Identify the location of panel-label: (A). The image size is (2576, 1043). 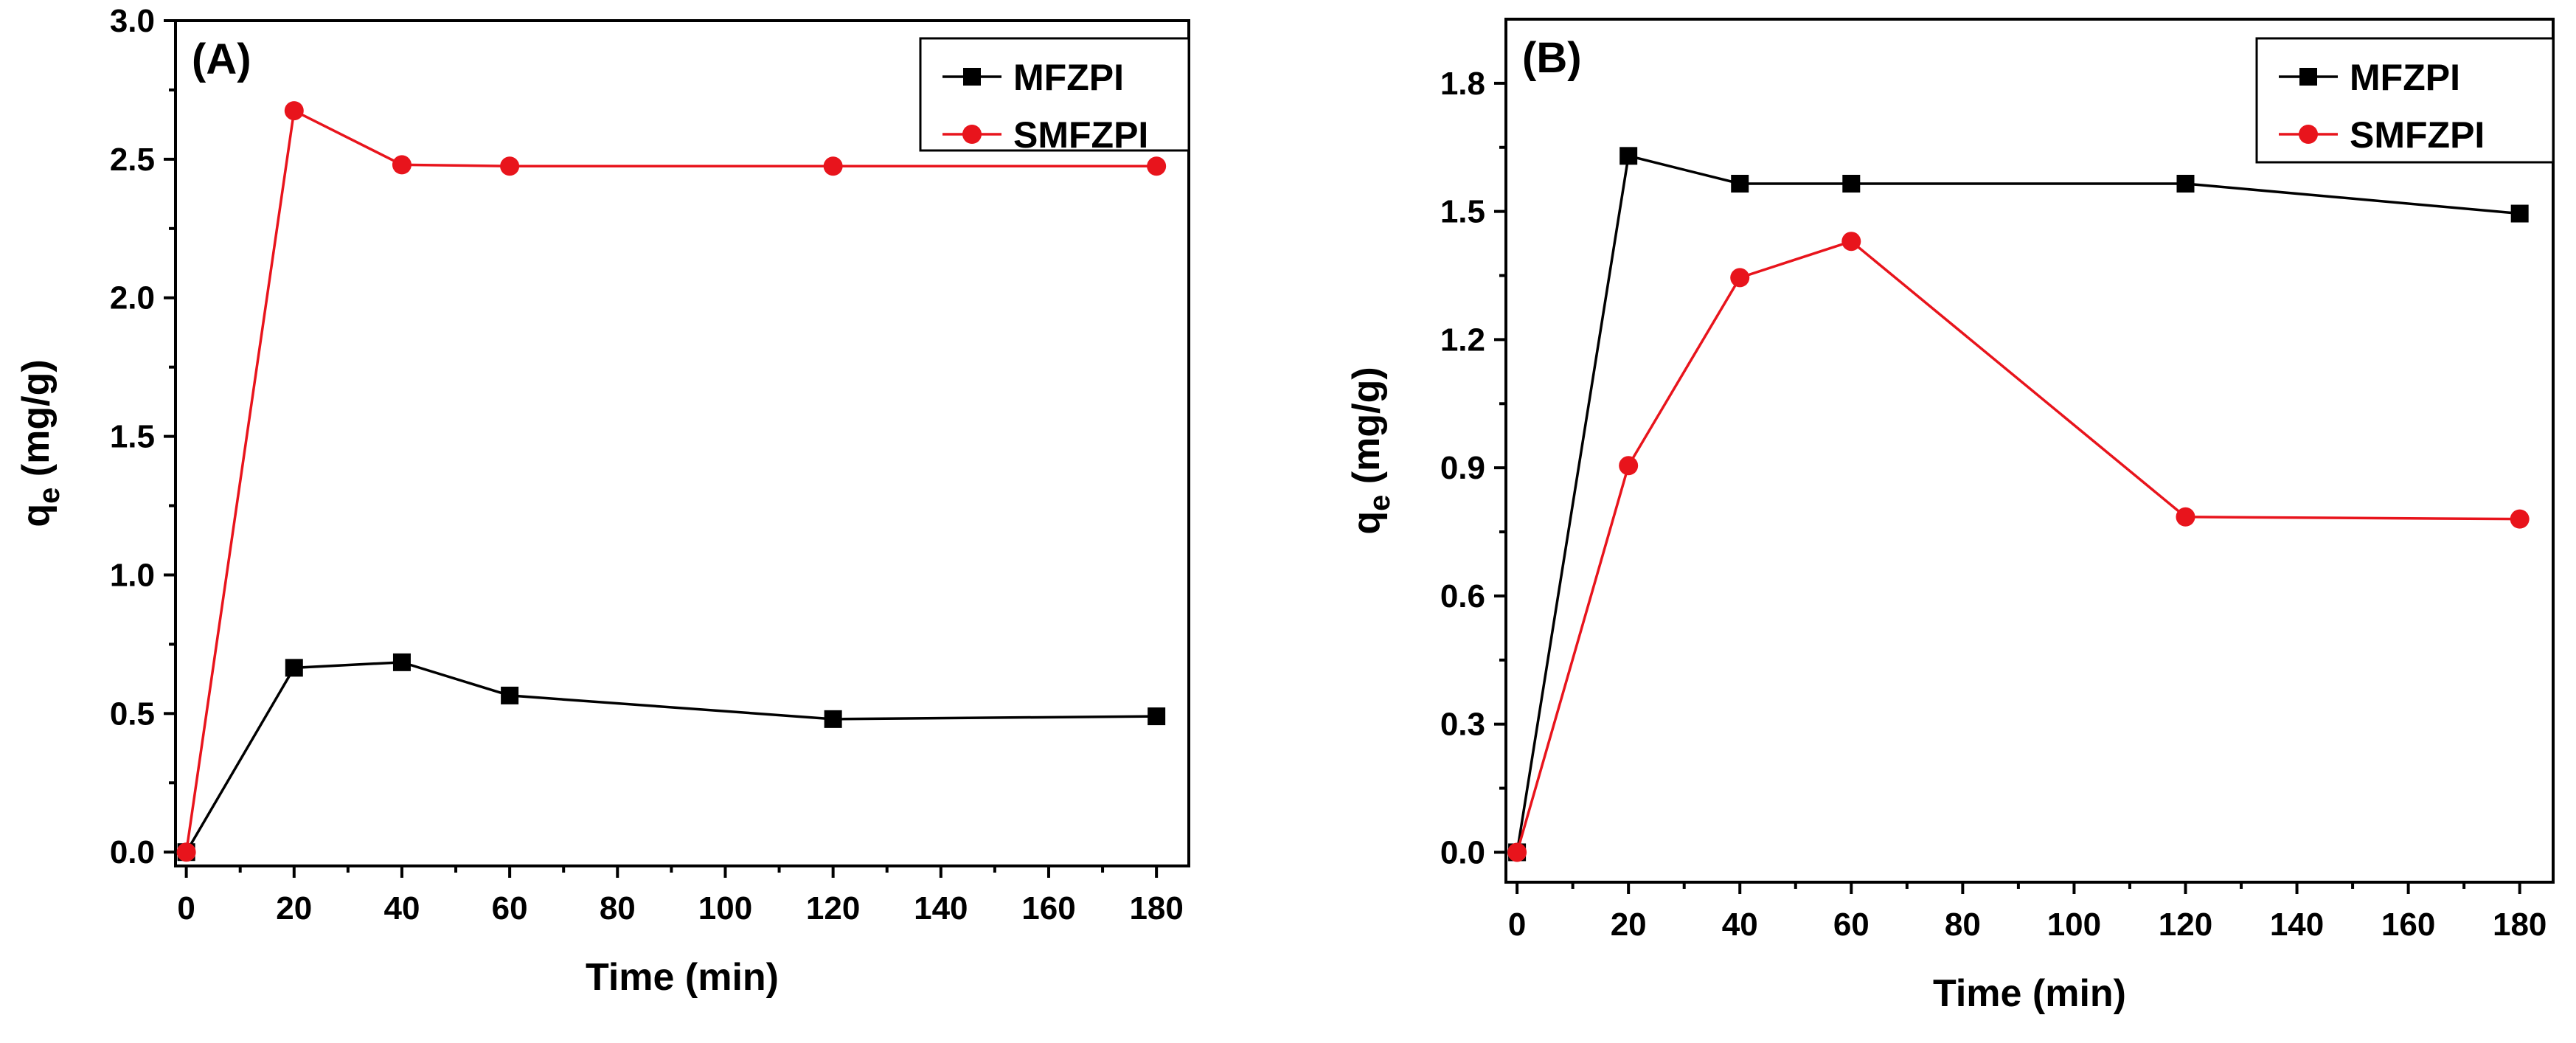
(221, 59).